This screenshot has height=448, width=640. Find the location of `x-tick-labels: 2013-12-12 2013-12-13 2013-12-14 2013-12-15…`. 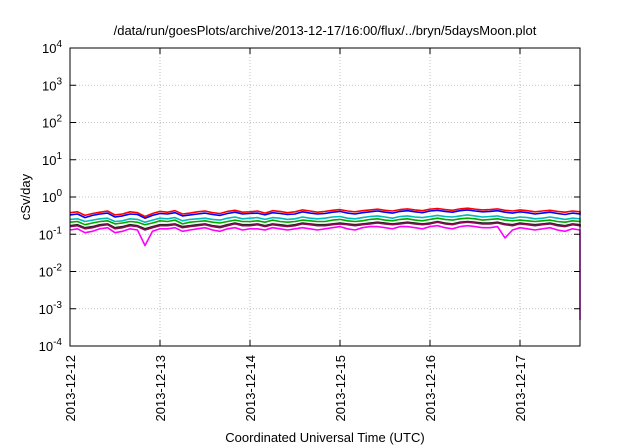

x-tick-labels: 2013-12-12 2013-12-13 2013-12-14 2013-12-15… is located at coordinates (295, 388).